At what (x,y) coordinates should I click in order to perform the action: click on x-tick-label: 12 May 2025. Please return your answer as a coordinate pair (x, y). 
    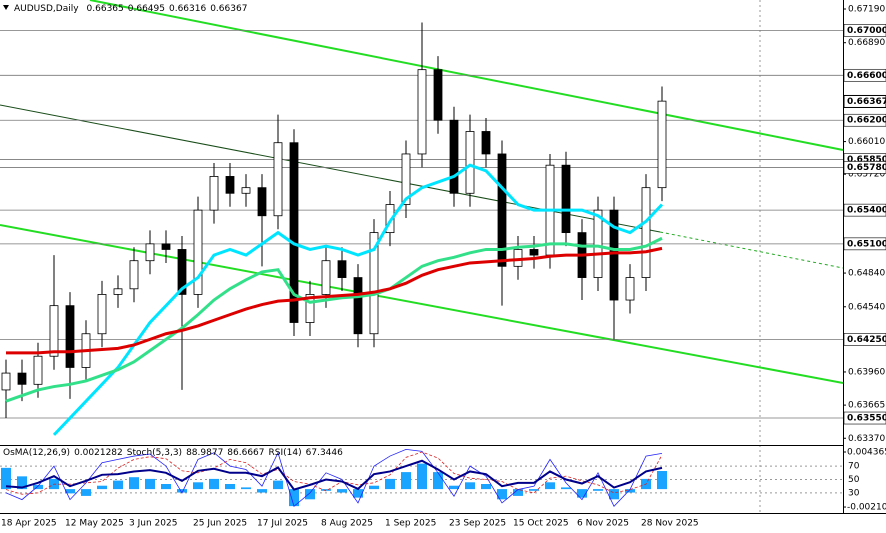
    Looking at the image, I should click on (94, 524).